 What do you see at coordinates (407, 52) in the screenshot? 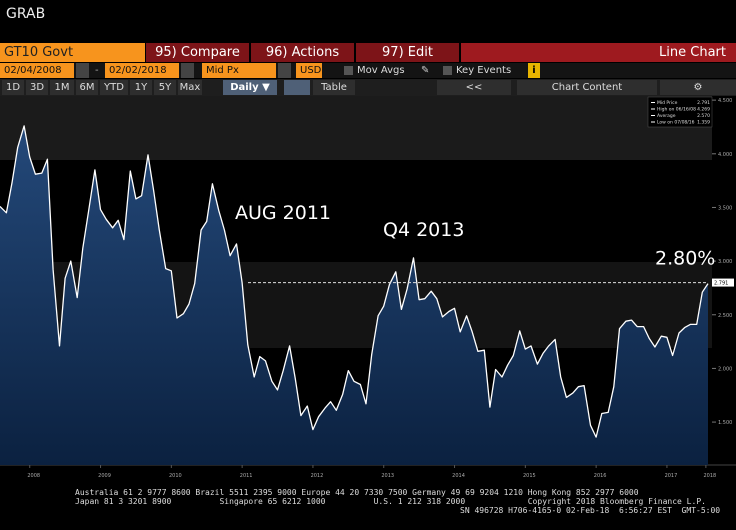
I see `edit-button: 97) Edit` at bounding box center [407, 52].